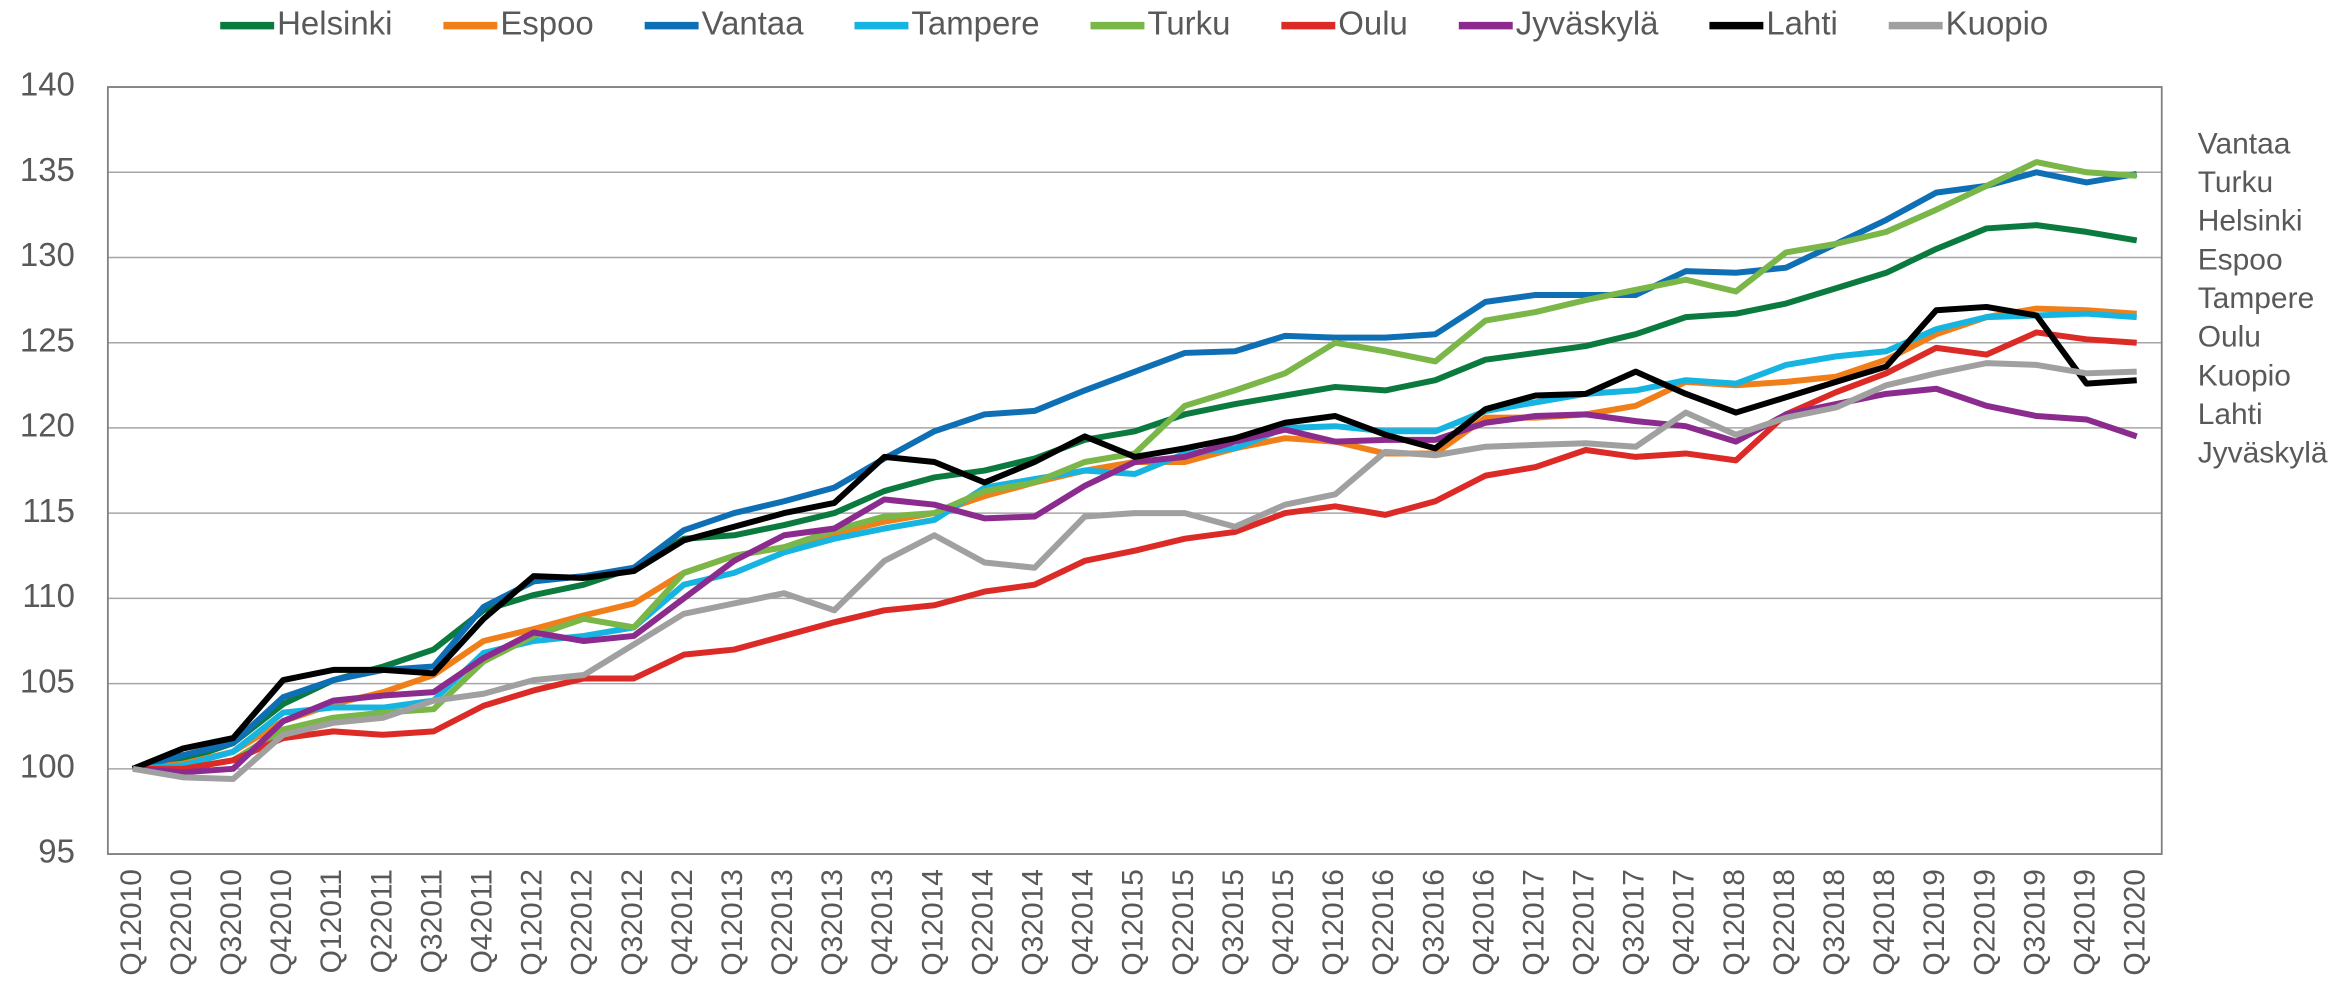 This screenshot has width=2349, height=1006. What do you see at coordinates (1233, 922) in the screenshot?
I see `x-tick-label: Q32015` at bounding box center [1233, 922].